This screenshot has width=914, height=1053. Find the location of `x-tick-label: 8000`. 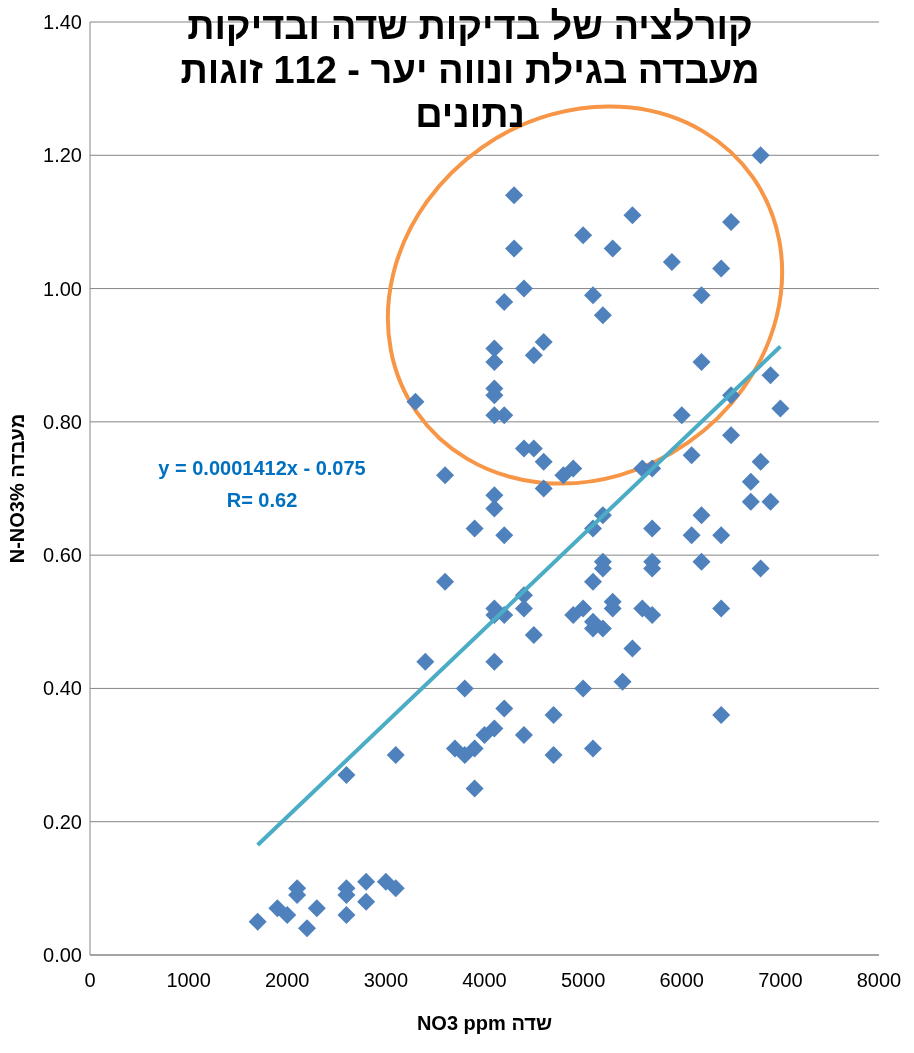

x-tick-label: 8000 is located at coordinates (879, 980).